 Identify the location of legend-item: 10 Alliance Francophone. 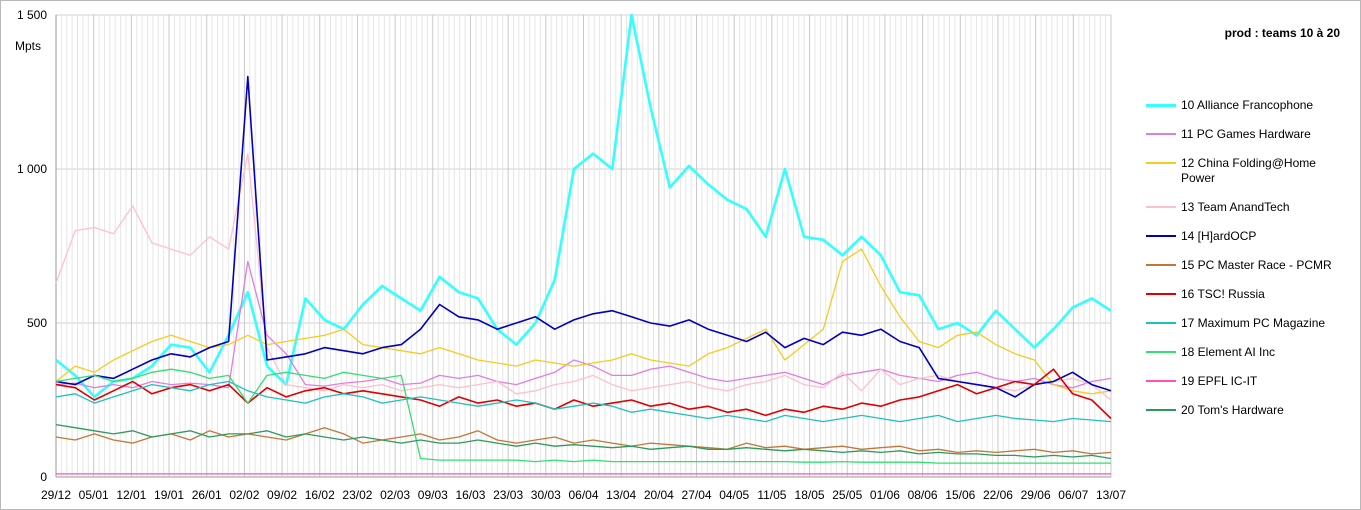
(1246, 105).